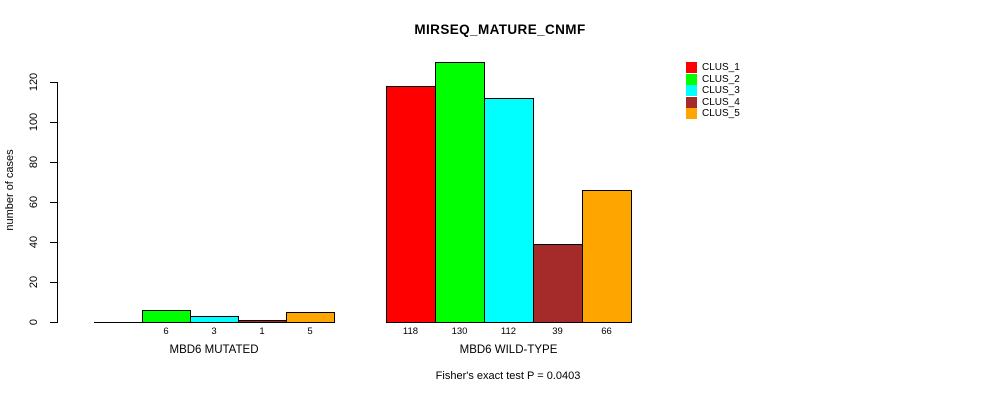 This screenshot has height=400, width=990. What do you see at coordinates (459, 331) in the screenshot?
I see `bar-value-label: 130` at bounding box center [459, 331].